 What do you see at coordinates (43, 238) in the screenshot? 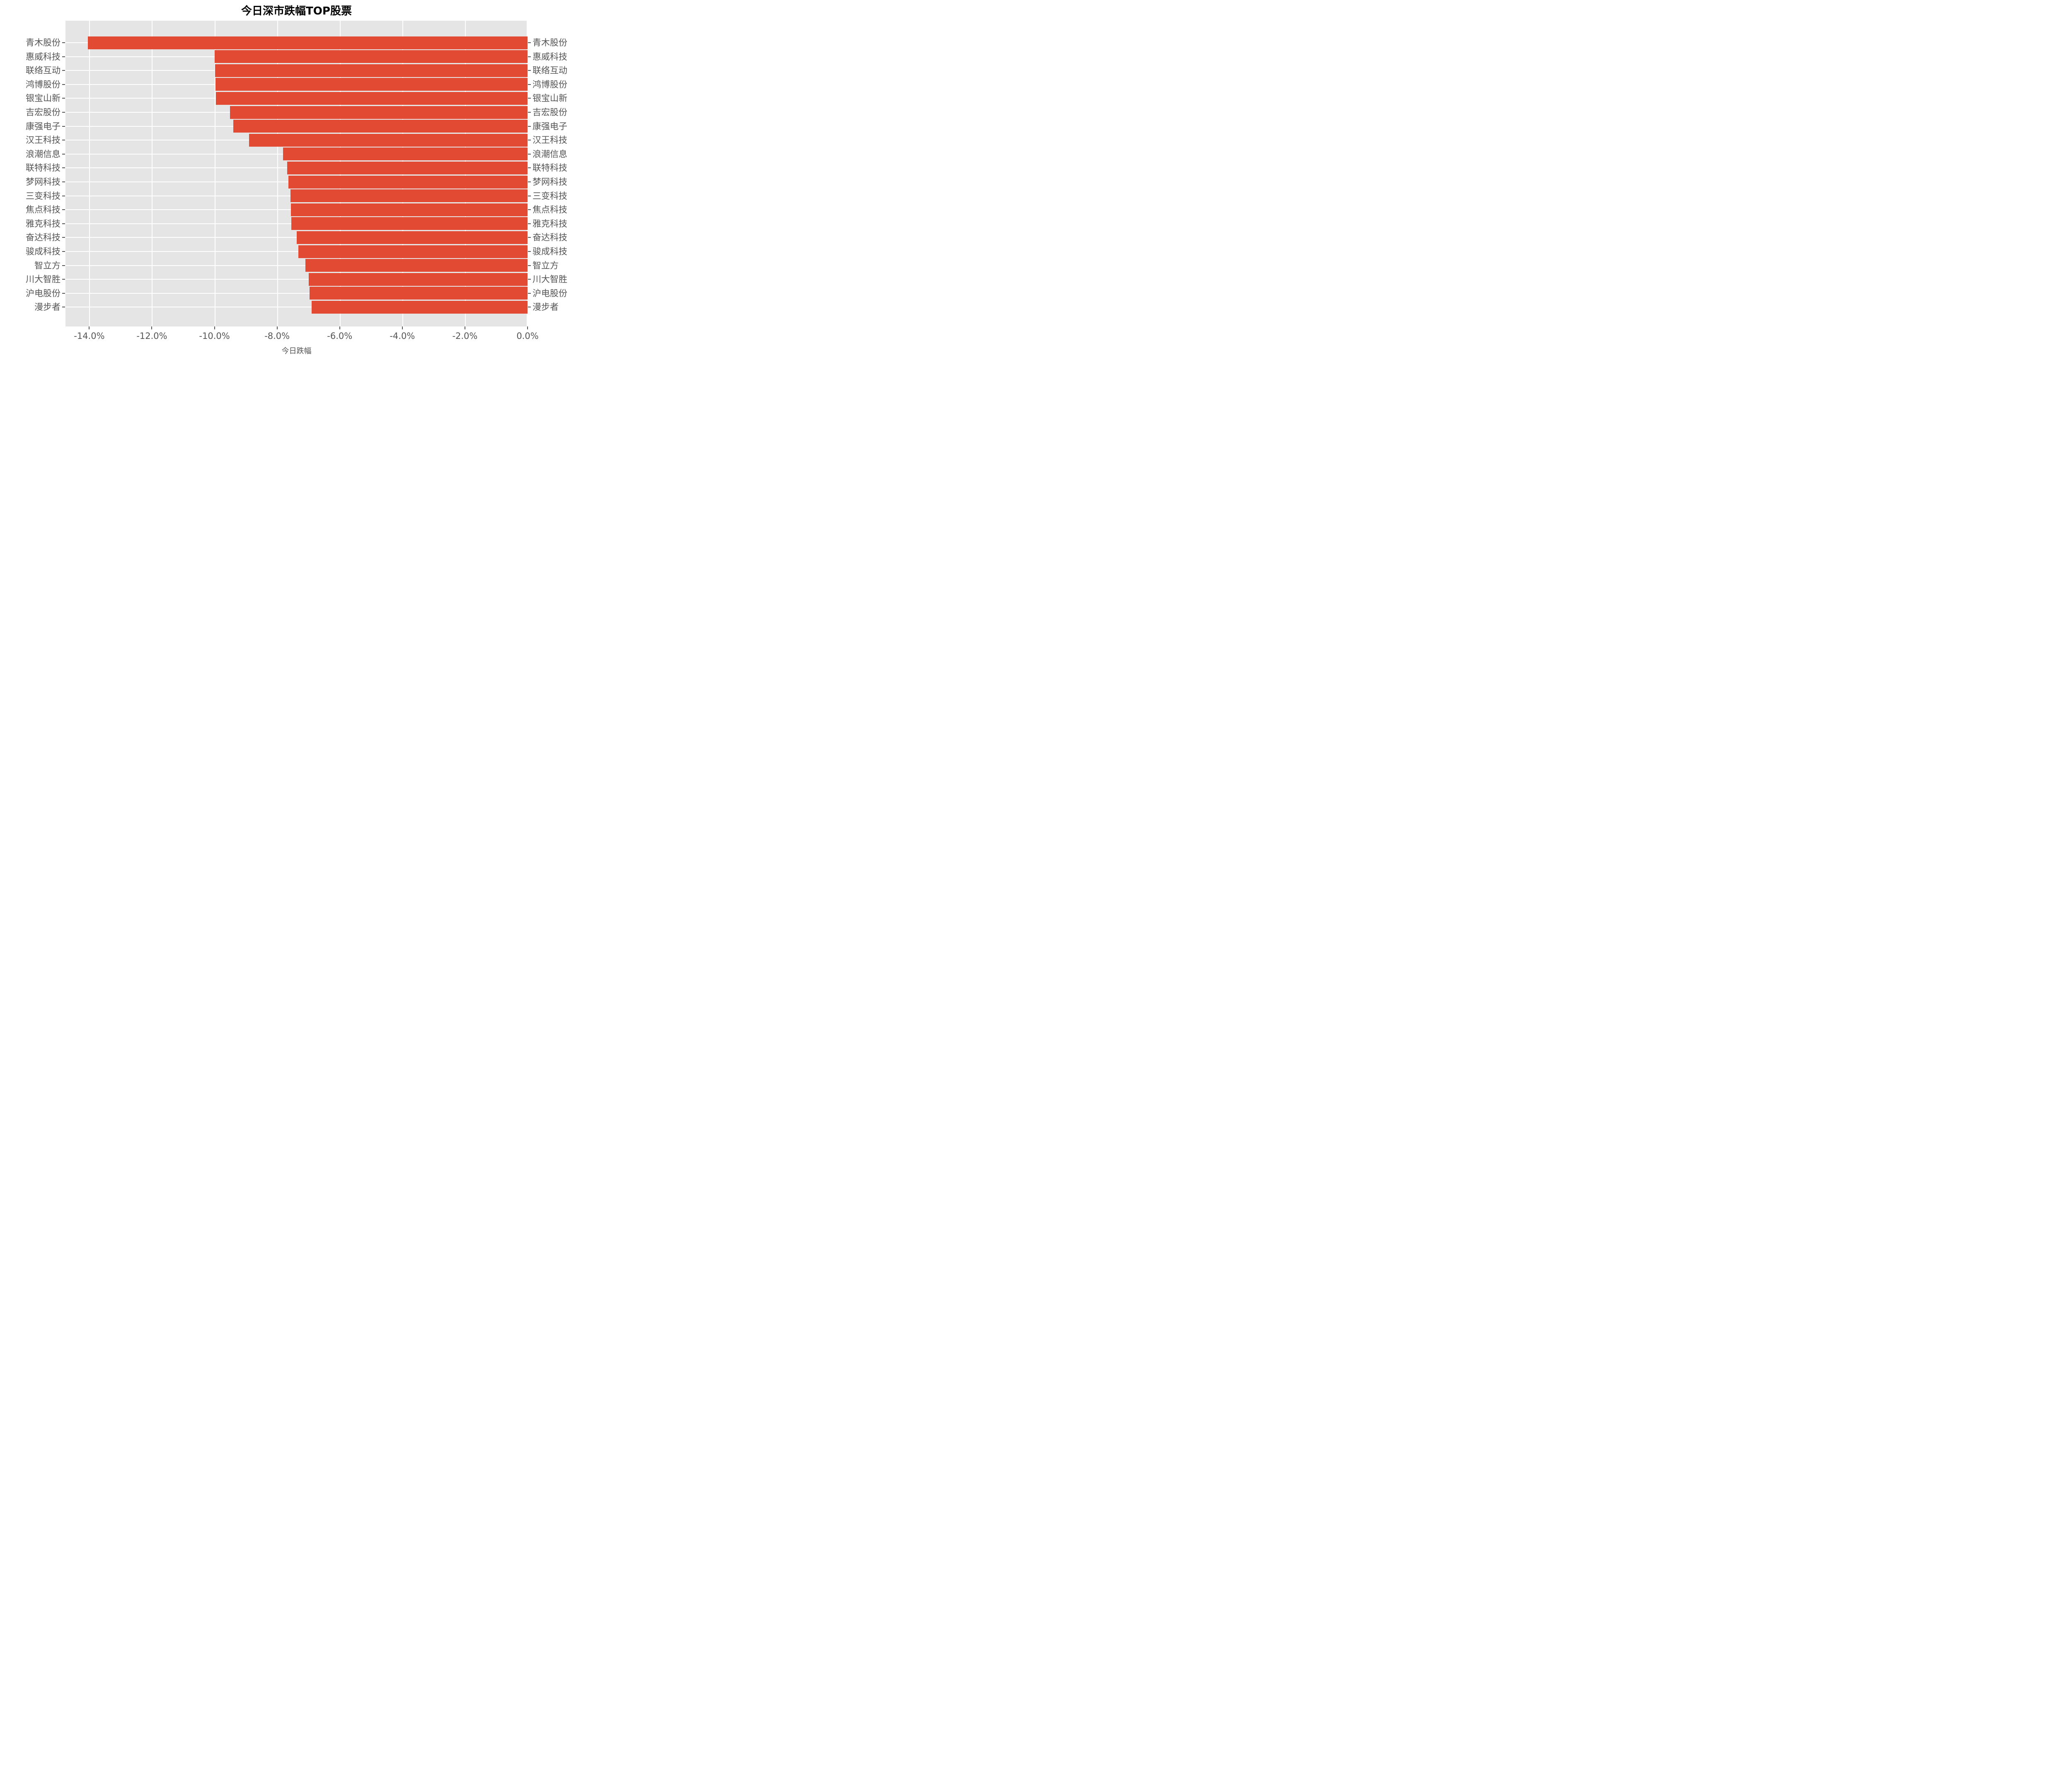
I see `y-label-left: 奋达科技` at bounding box center [43, 238].